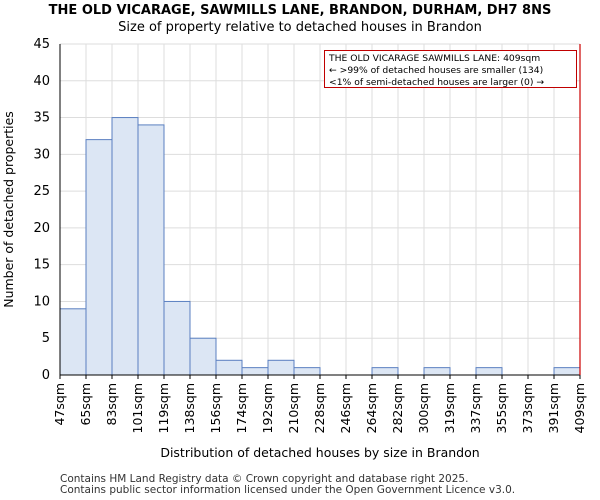  What do you see at coordinates (41, 44) in the screenshot?
I see `y-tick-label: 45` at bounding box center [41, 44].